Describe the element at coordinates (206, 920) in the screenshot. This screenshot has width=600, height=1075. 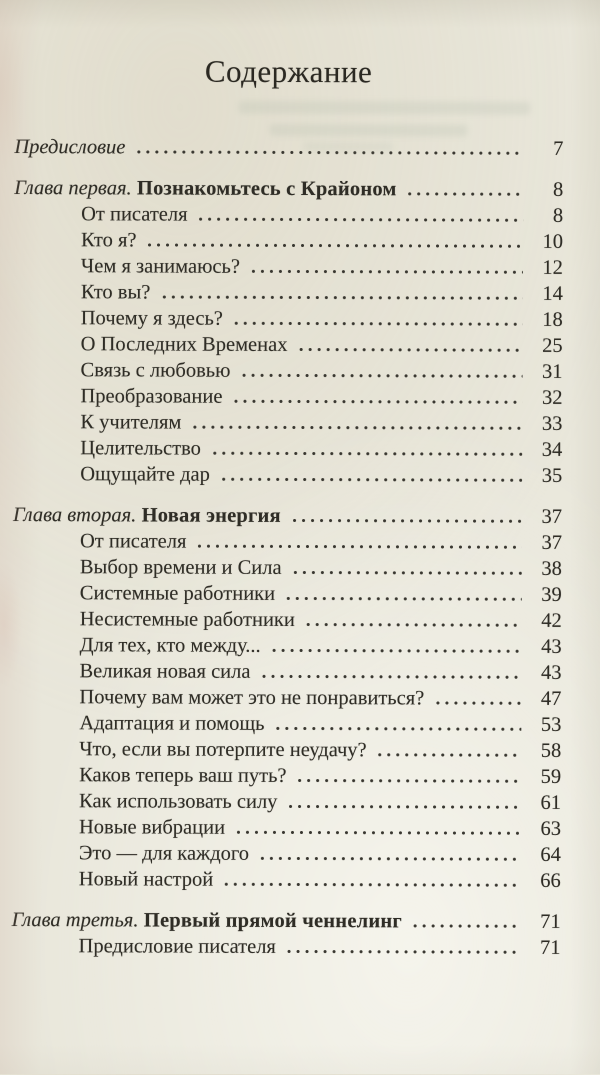
I see `toc-entry-label: Глава третья. Первый прямой ченнелинг` at that location.